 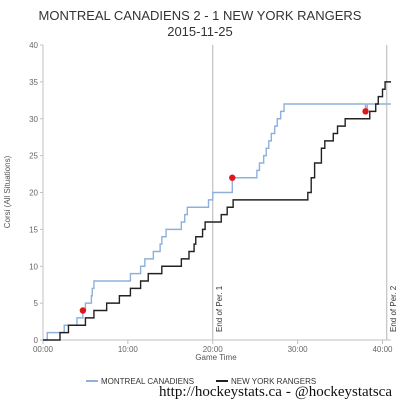 What do you see at coordinates (147, 381) in the screenshot?
I see `legend-label-montreal: MONTREAL CANADIENS` at bounding box center [147, 381].